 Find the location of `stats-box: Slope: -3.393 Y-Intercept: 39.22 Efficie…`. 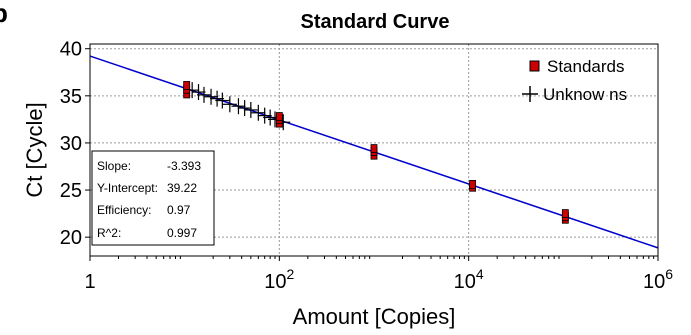

stats-box: Slope: -3.393 Y-Intercept: 39.22 Efficie… is located at coordinates (153, 198).